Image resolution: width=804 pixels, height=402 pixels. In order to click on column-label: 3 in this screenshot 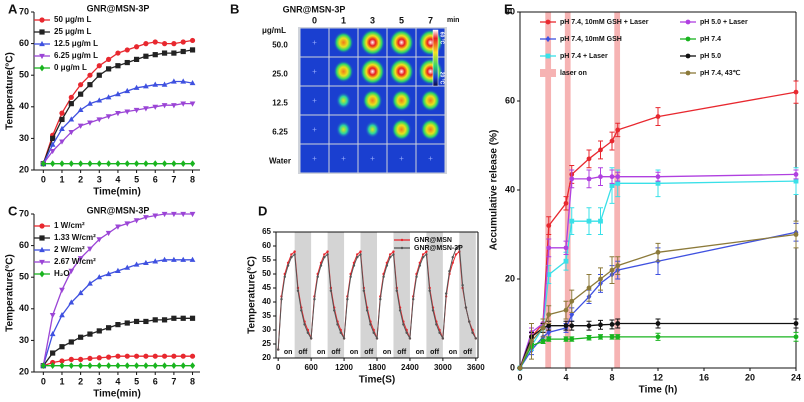, I will do `click(372, 20)`.